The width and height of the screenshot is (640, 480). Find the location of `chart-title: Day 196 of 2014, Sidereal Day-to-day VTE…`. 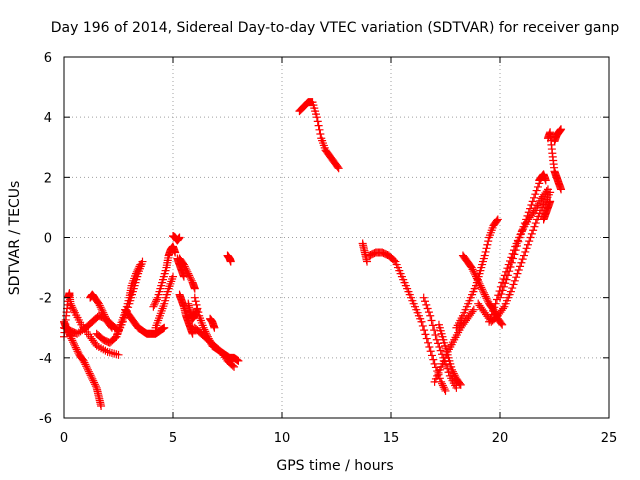

chart-title: Day 196 of 2014, Sidereal Day-to-day VTE… is located at coordinates (335, 28).